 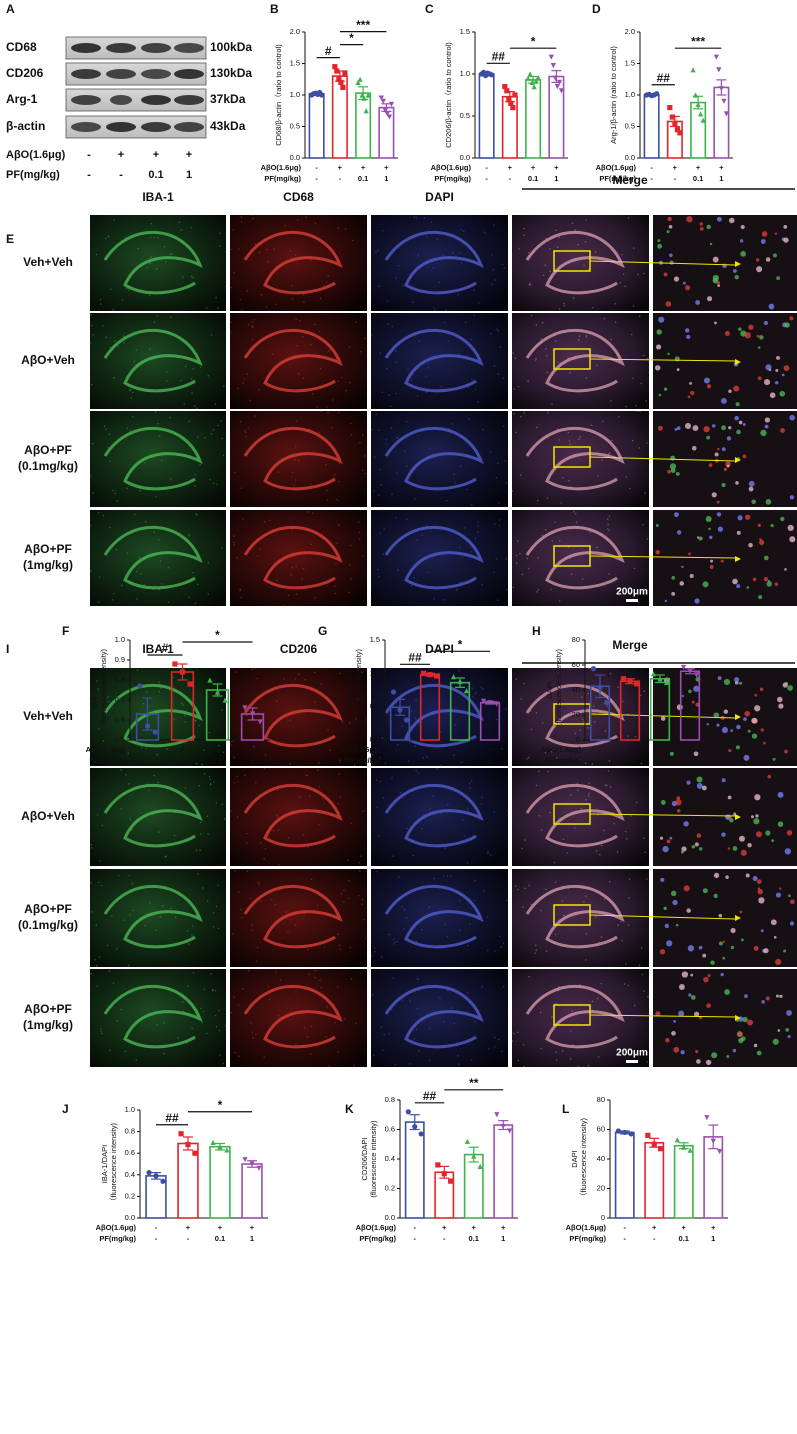 What do you see at coordinates (281, 167) in the screenshot?
I see `x-row-label: AβO(1.6μg)` at bounding box center [281, 167].